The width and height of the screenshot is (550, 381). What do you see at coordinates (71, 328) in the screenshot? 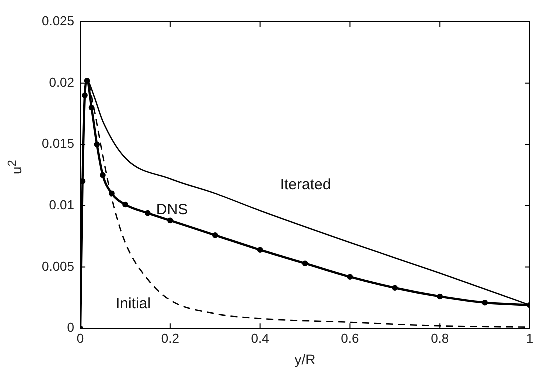
I see `y-tick-label: 0` at bounding box center [71, 328].